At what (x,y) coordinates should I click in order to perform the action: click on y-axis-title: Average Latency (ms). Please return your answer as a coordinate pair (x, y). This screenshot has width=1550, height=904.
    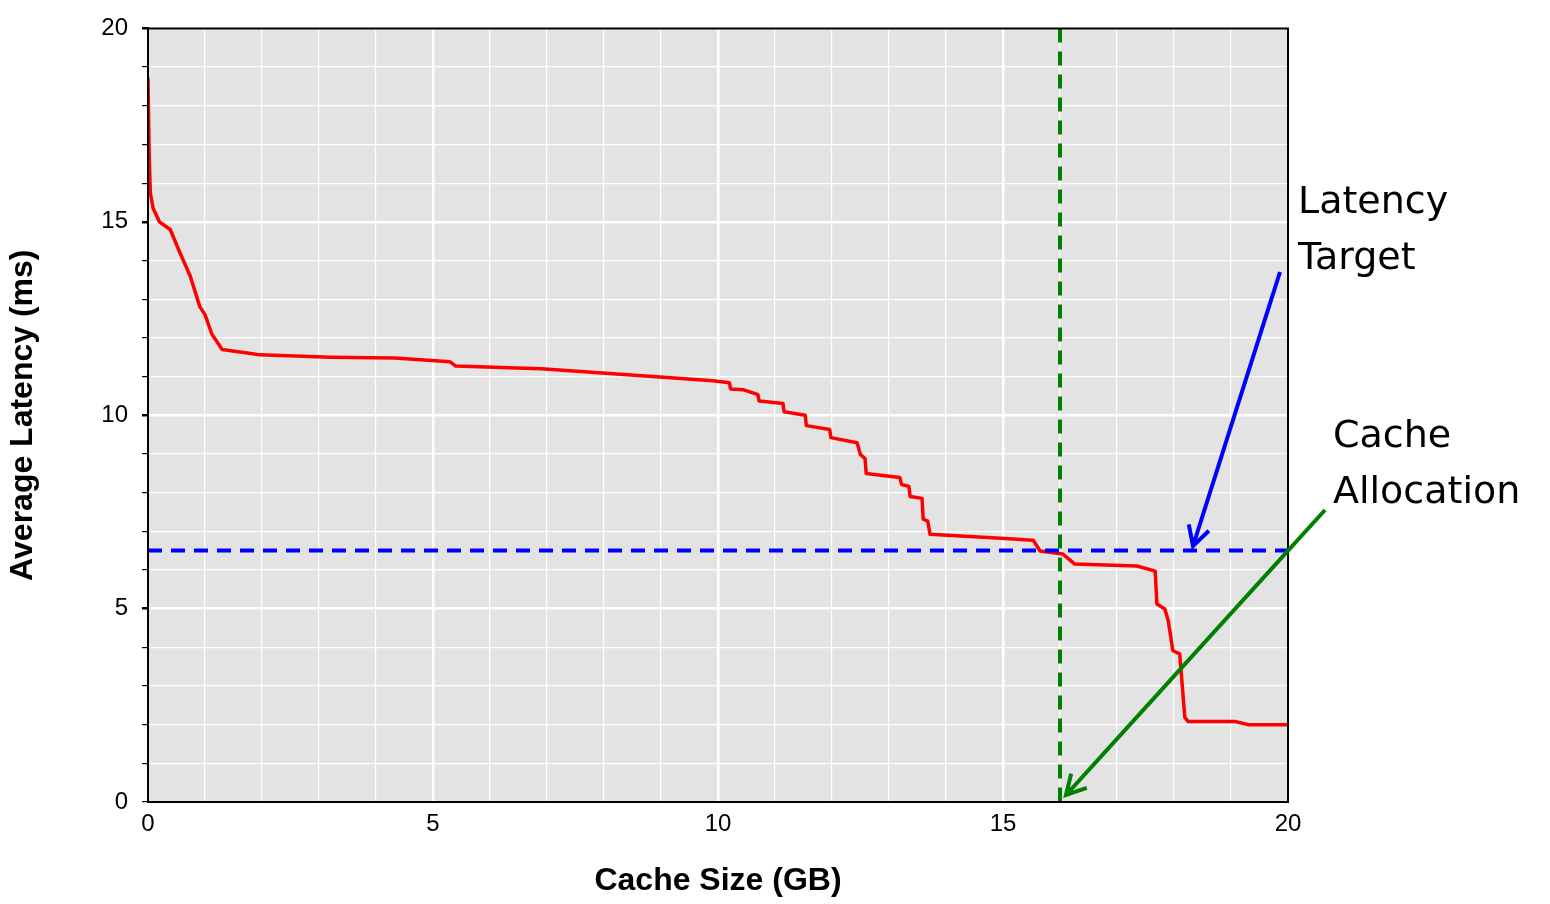
    Looking at the image, I should click on (21, 415).